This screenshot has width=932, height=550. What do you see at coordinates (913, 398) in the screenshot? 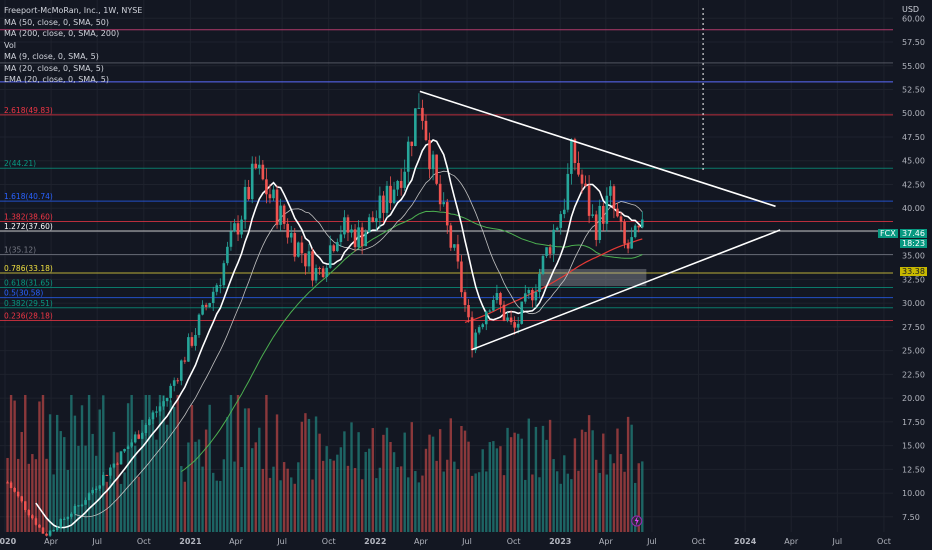
I see `y-tick-label: 20.00` at bounding box center [913, 398].